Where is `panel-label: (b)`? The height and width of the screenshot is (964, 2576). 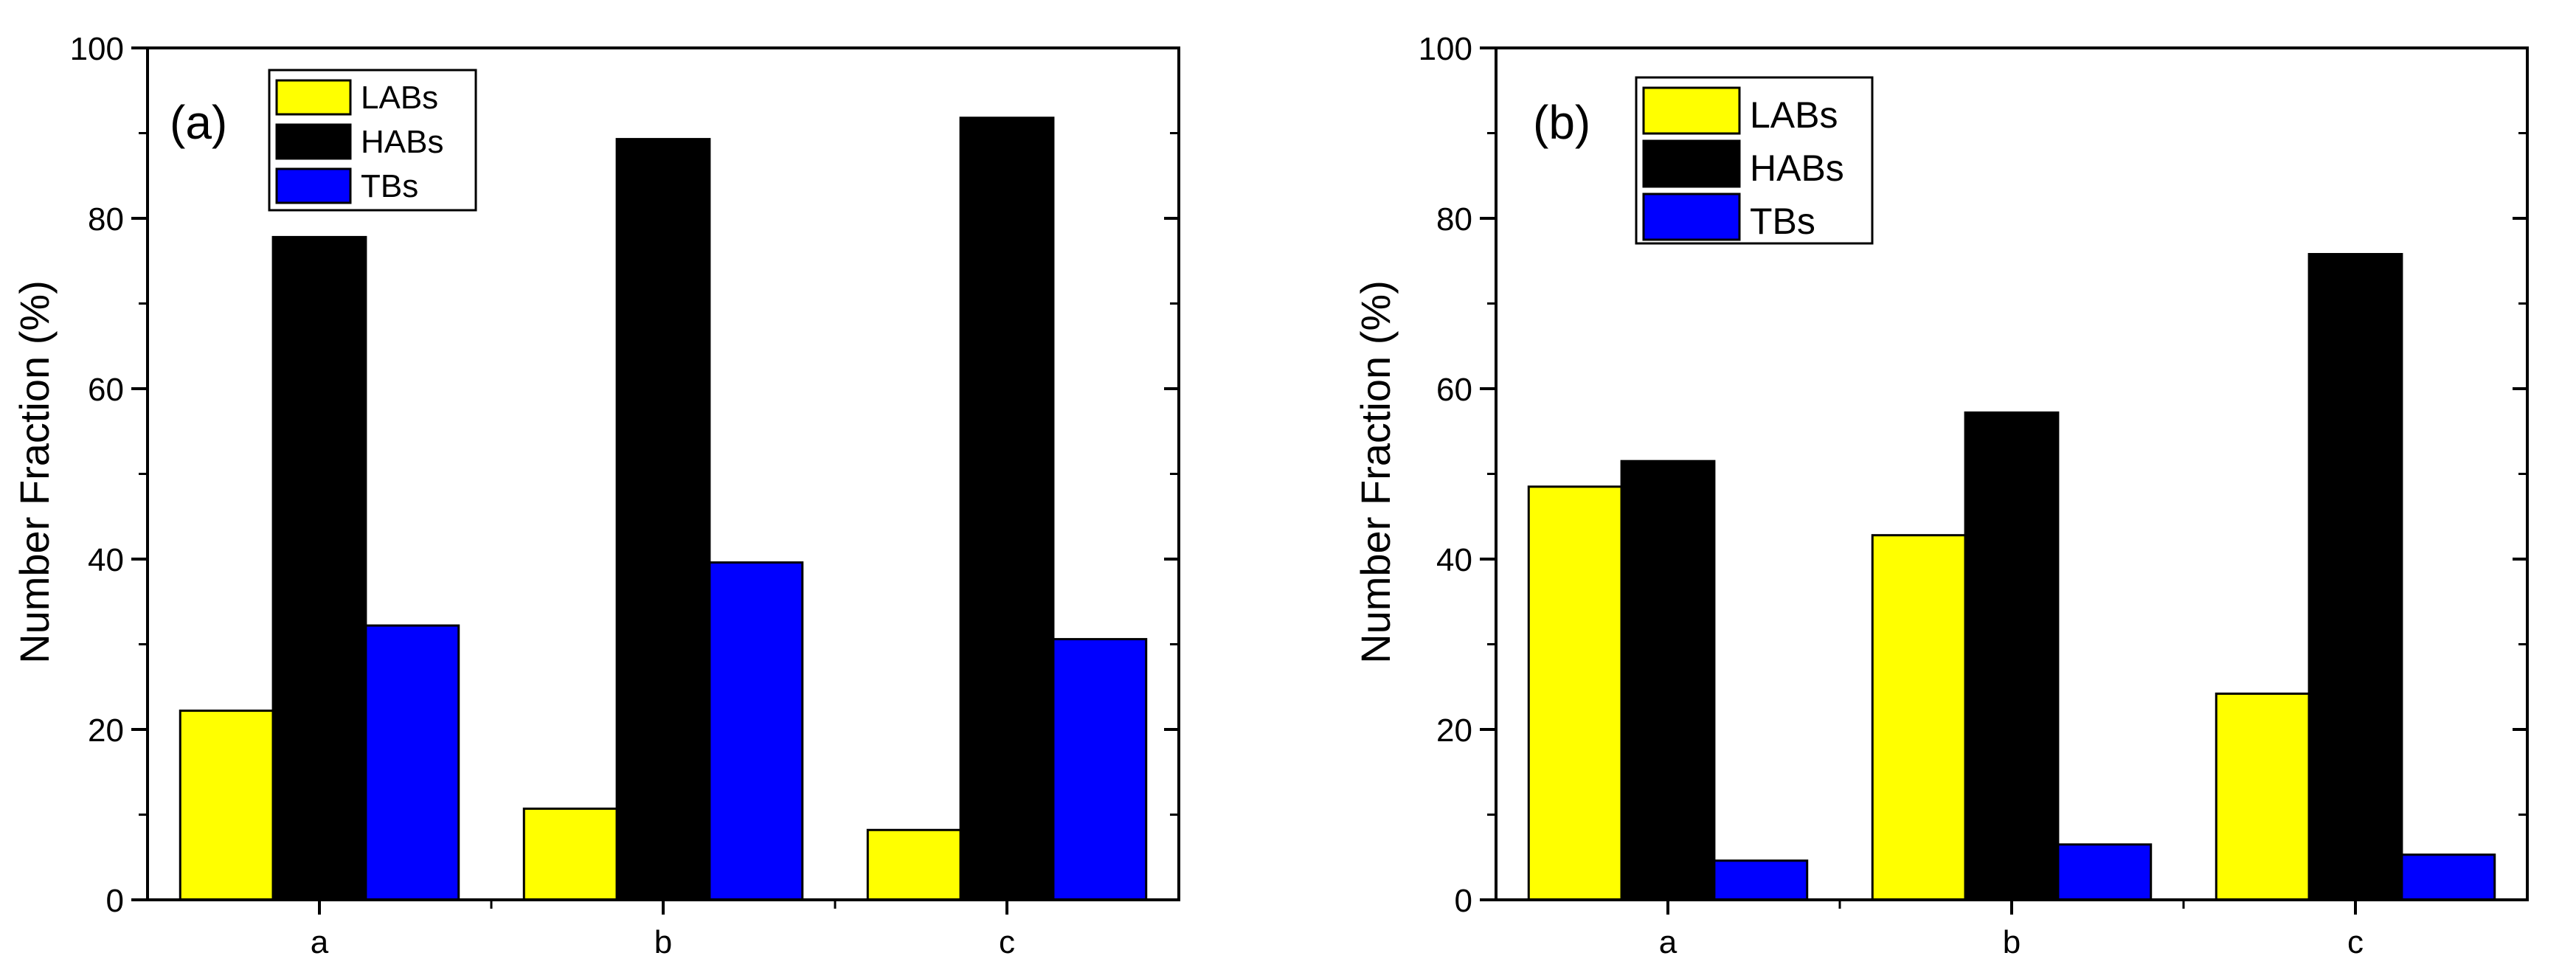
panel-label: (b) is located at coordinates (1561, 122).